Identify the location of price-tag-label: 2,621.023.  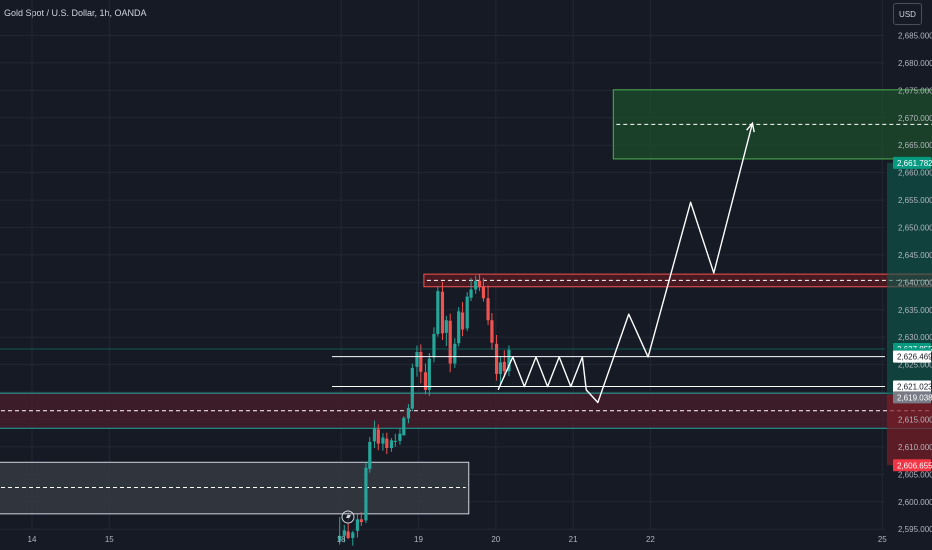
(914, 386).